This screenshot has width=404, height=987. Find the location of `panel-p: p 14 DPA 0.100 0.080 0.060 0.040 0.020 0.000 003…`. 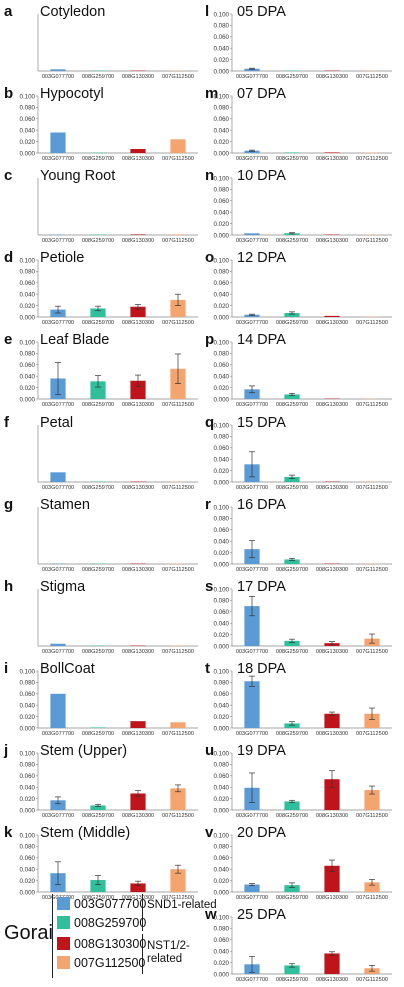

panel-p: p 14 DPA 0.100 0.080 0.060 0.040 0.020 0.000 003… is located at coordinates (298, 369).